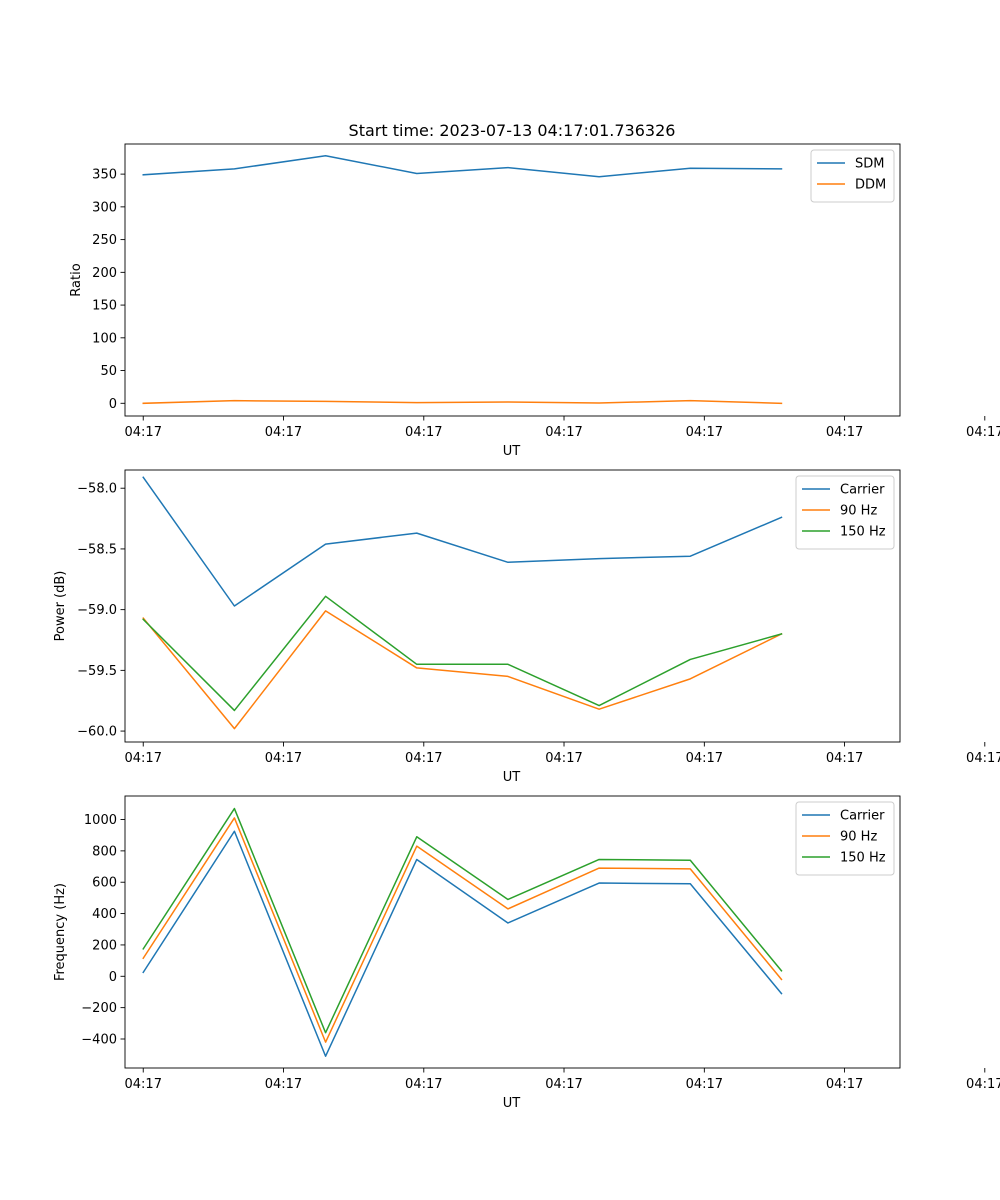  Describe the element at coordinates (108, 371) in the screenshot. I see `y-tick-label: 50` at that location.